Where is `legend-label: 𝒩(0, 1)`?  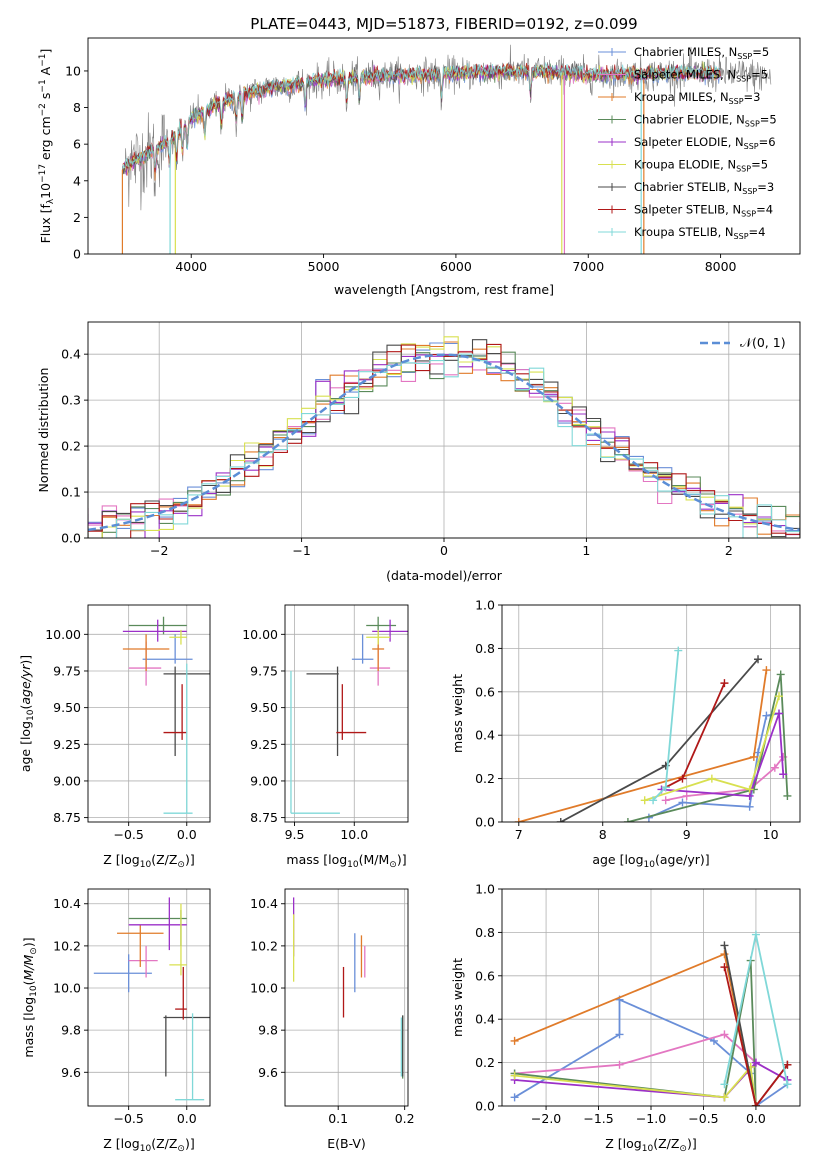 legend-label: 𝒩(0, 1) is located at coordinates (763, 342).